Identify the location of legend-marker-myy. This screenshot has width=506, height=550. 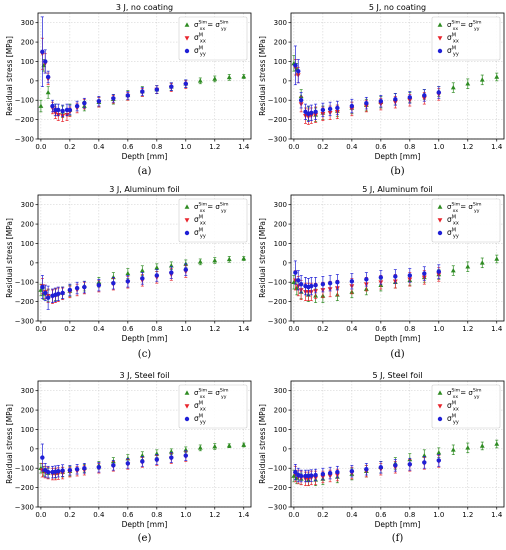
(440, 419).